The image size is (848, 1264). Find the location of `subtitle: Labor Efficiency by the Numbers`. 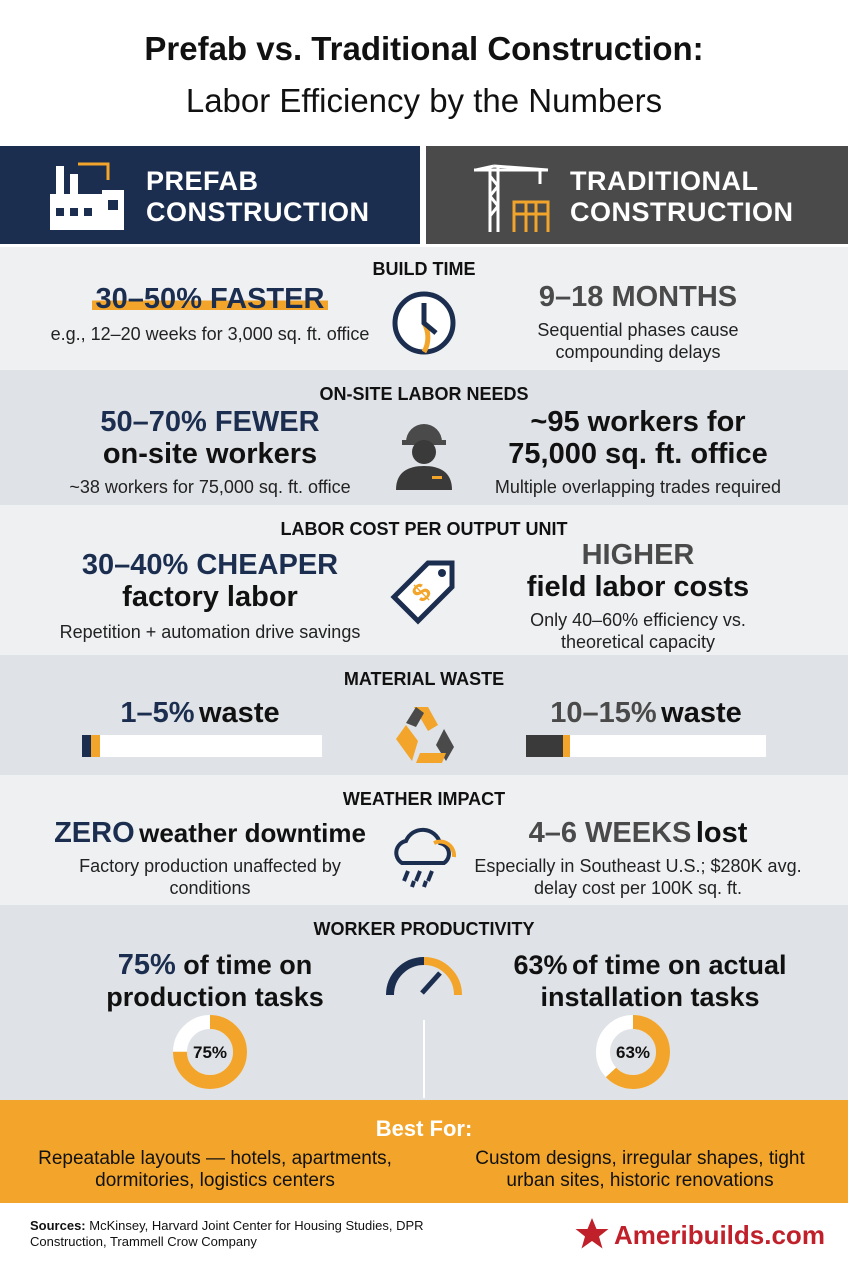

subtitle: Labor Efficiency by the Numbers is located at coordinates (424, 100).